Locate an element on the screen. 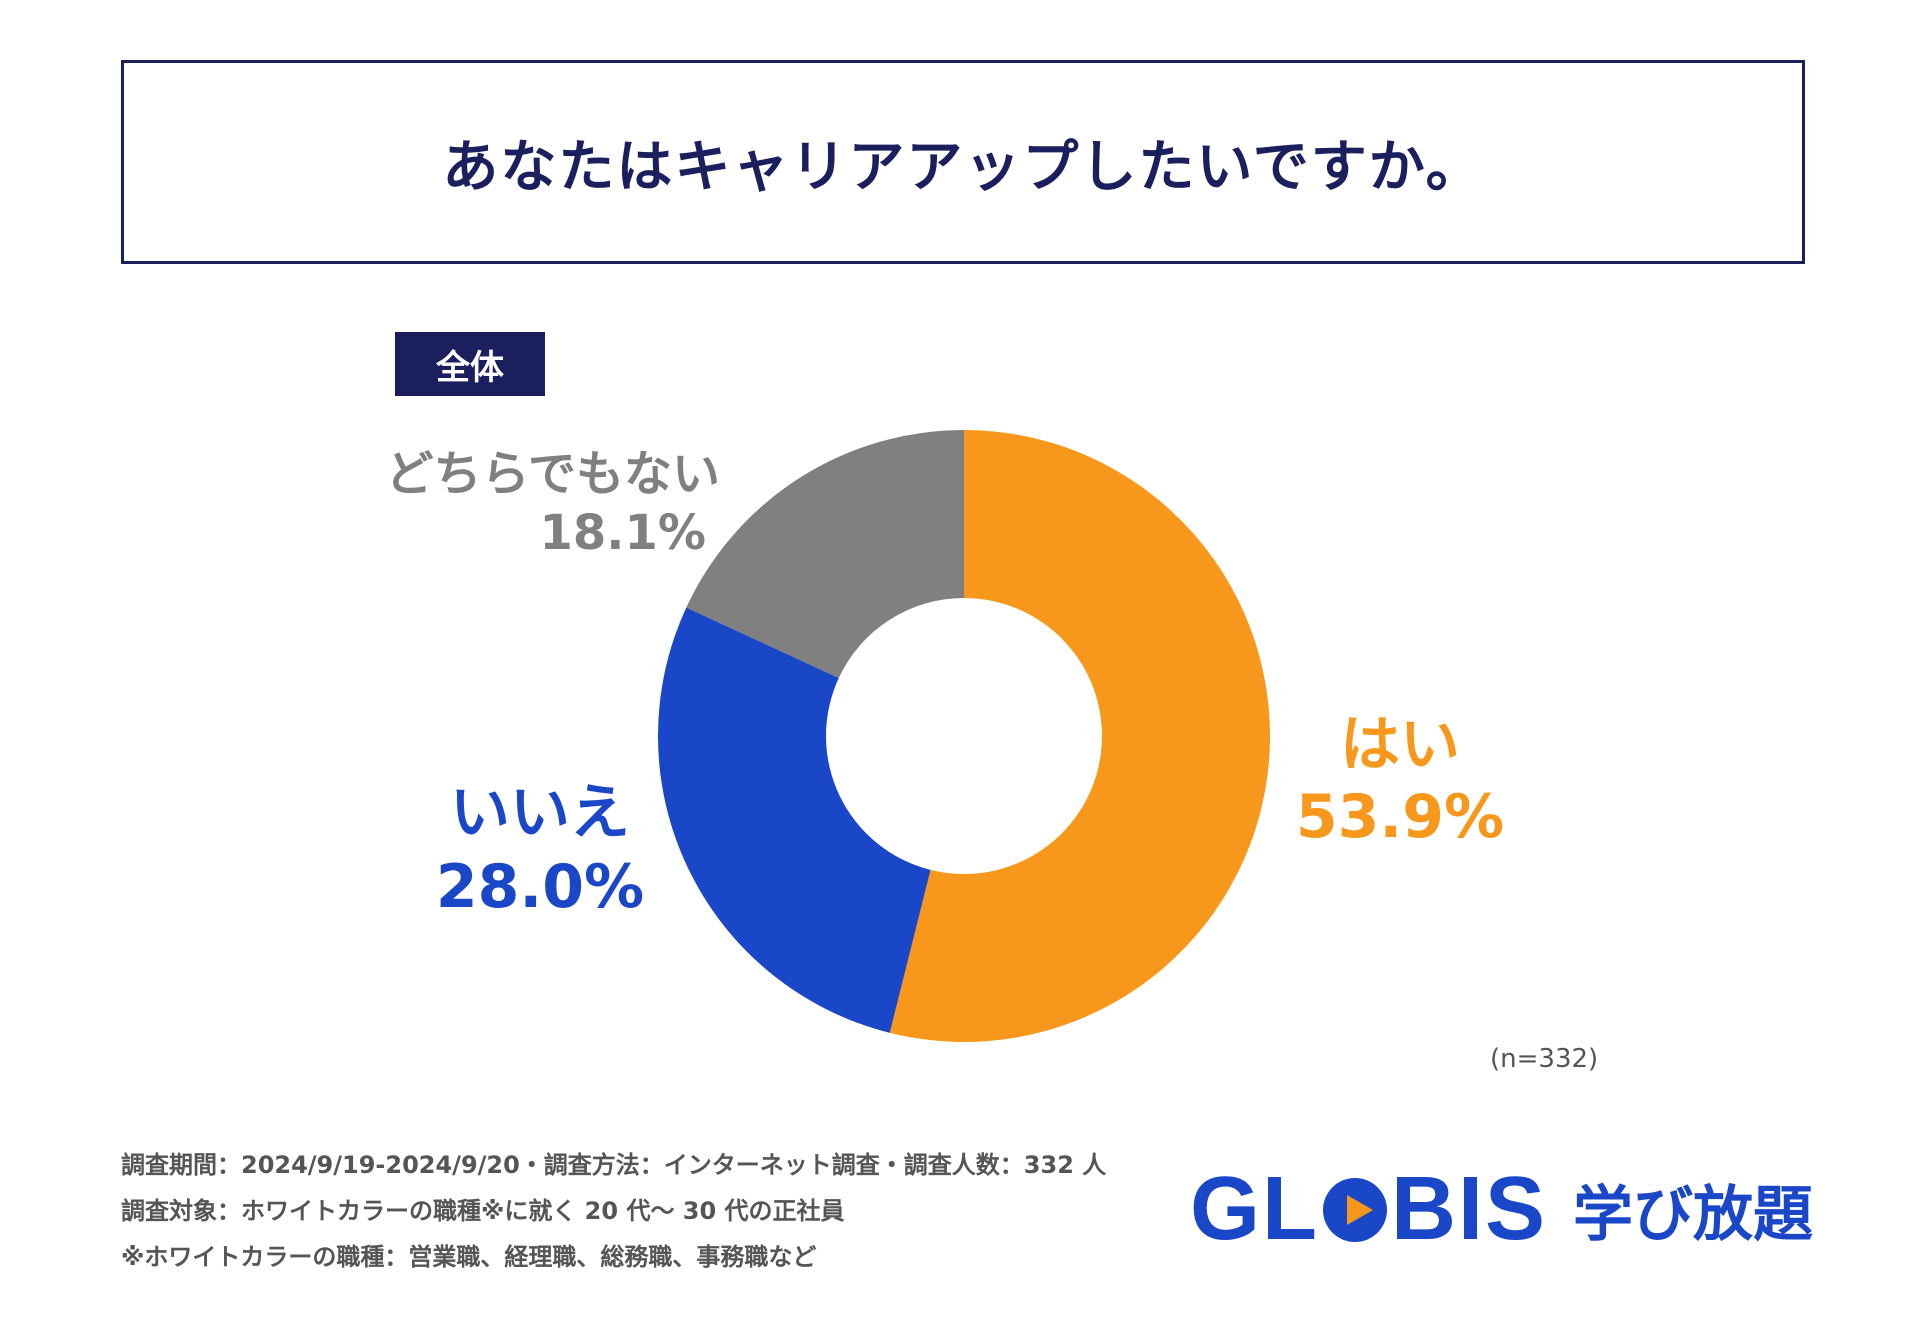  footnote-definition: ※ホワイトカラーの職種：営業職、経理職、総務職、事務職など is located at coordinates (469, 1257).